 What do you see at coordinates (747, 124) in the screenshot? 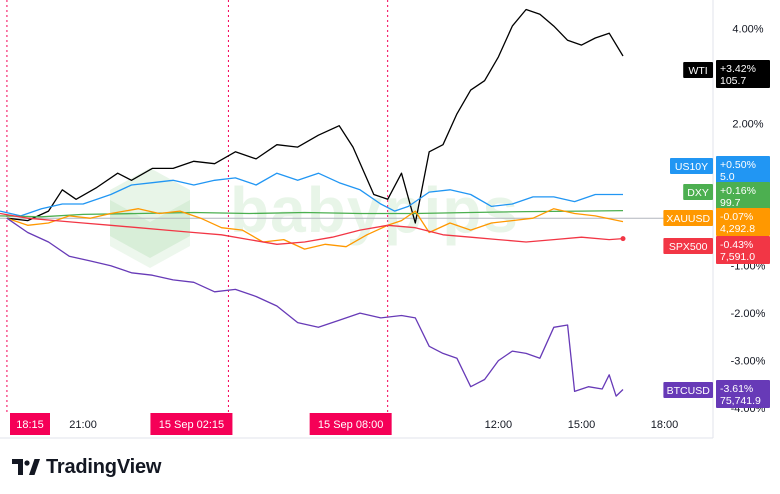
I see `y-tick-label: 2.00%` at bounding box center [747, 124].